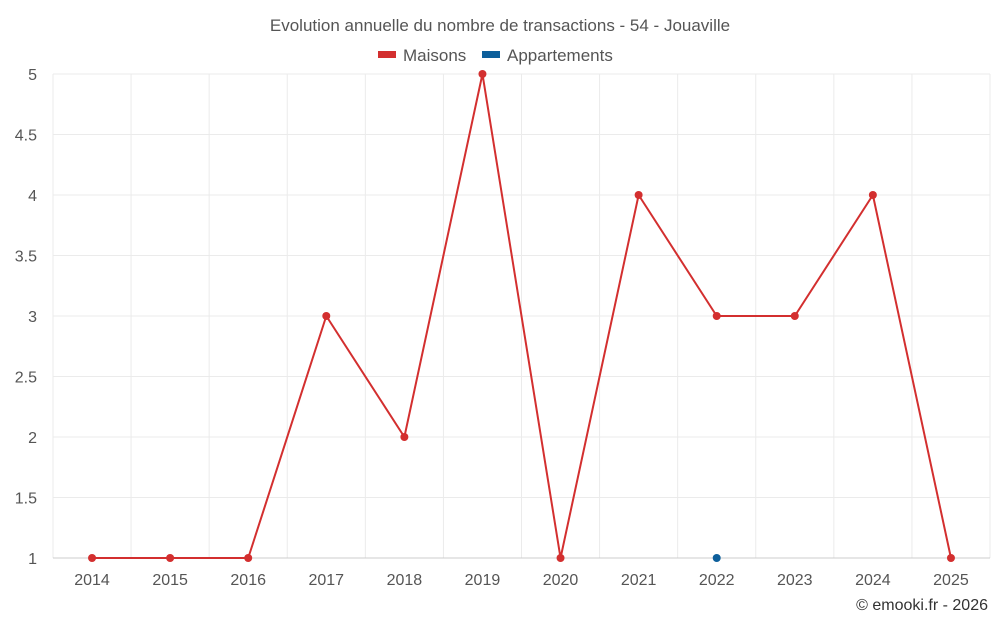 Image resolution: width=1000 pixels, height=625 pixels. I want to click on x-tick-label: 2023, so click(795, 580).